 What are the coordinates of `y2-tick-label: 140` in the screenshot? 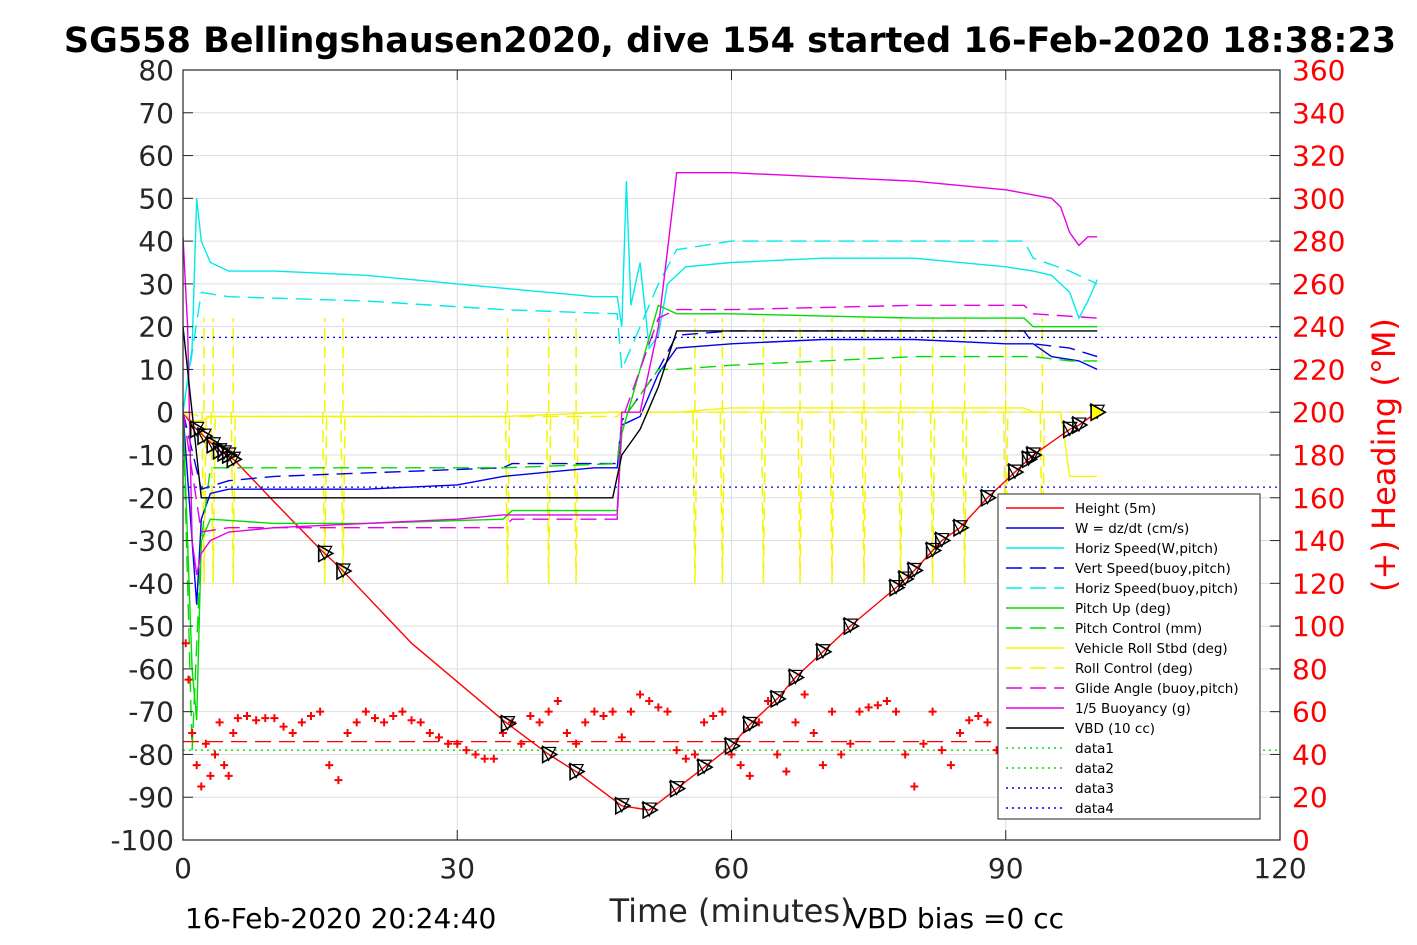 It's located at (1318, 541).